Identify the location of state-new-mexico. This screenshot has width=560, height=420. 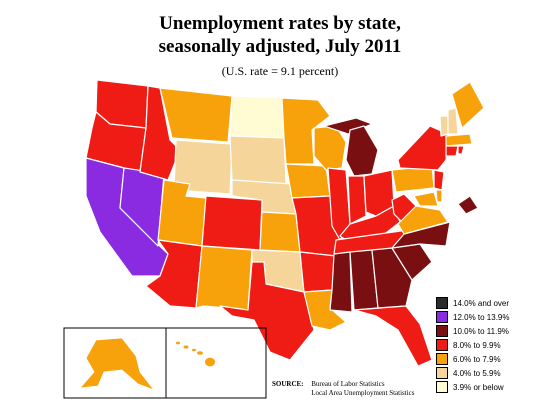
(224, 278).